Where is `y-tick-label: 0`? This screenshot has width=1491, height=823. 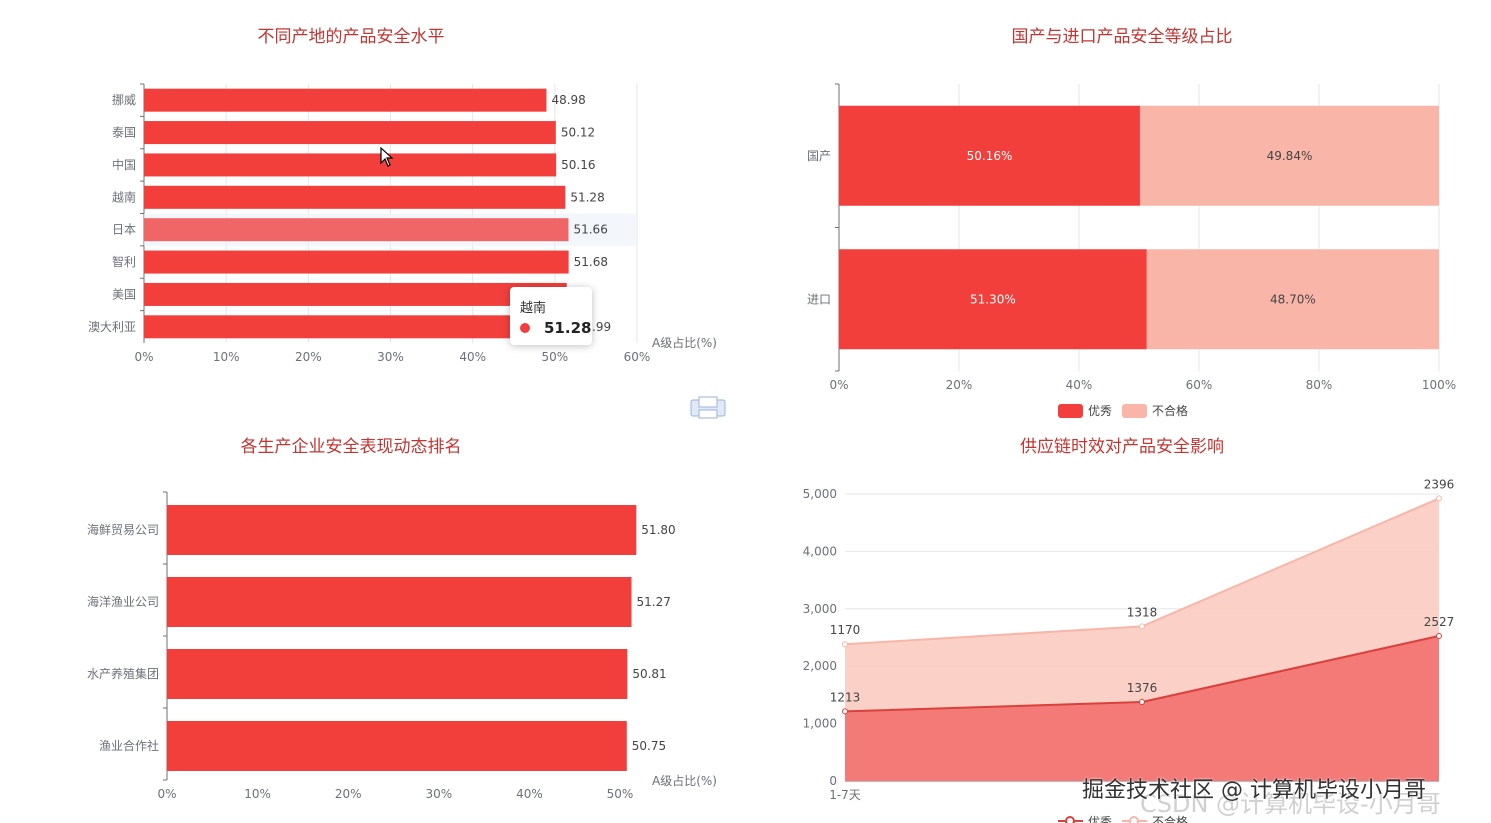 y-tick-label: 0 is located at coordinates (833, 781).